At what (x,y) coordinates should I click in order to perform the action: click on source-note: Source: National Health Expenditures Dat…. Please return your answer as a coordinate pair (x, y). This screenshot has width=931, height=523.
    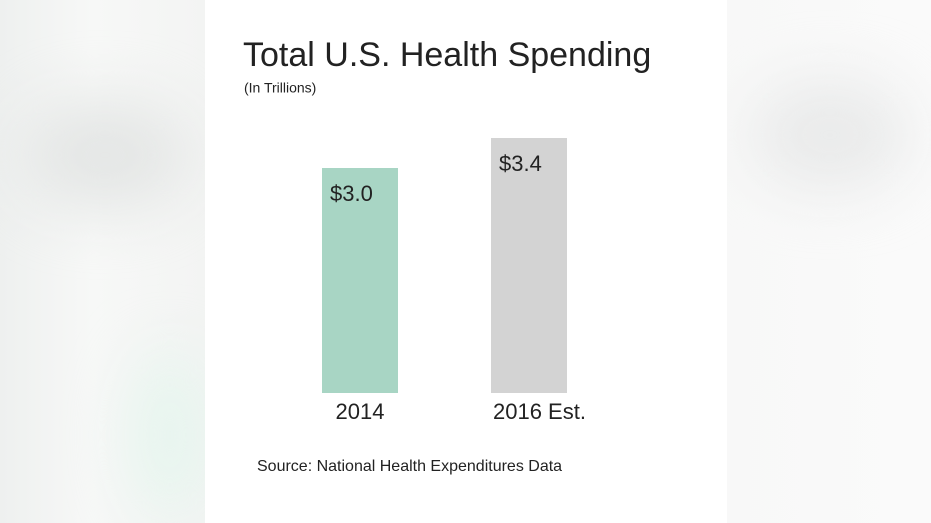
    Looking at the image, I should click on (409, 466).